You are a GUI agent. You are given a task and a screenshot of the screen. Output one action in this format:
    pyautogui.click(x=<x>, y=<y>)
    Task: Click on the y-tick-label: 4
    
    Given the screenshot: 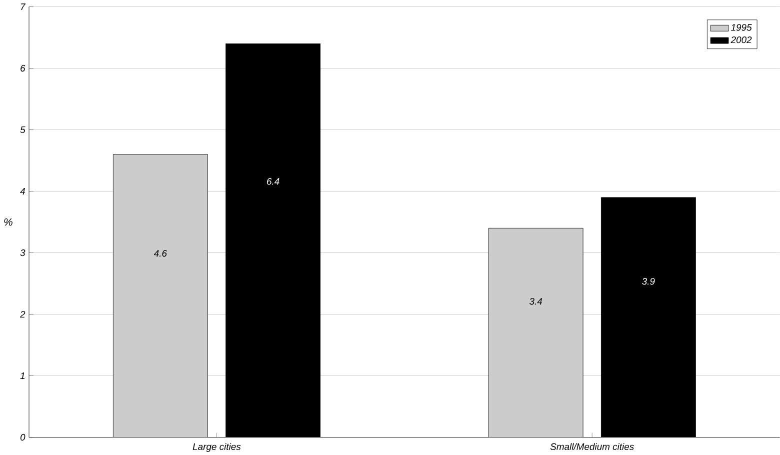 What is the action you would take?
    pyautogui.click(x=22, y=191)
    